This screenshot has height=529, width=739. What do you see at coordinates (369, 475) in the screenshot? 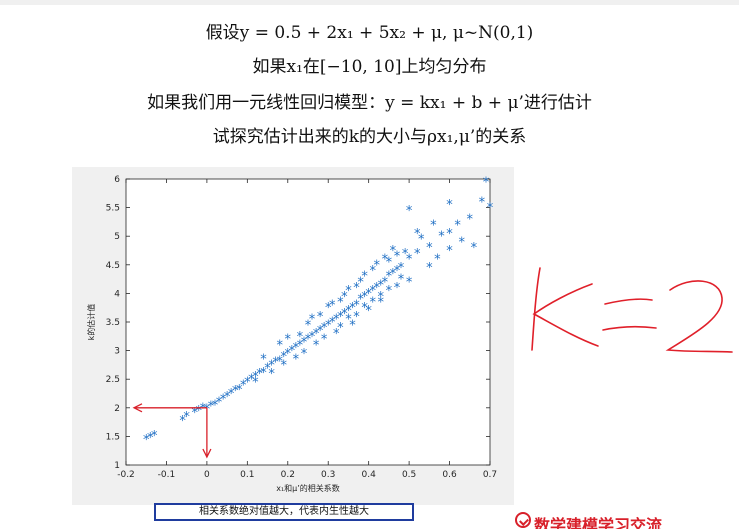
I see `x-tick-label: 0.4` at bounding box center [369, 475].